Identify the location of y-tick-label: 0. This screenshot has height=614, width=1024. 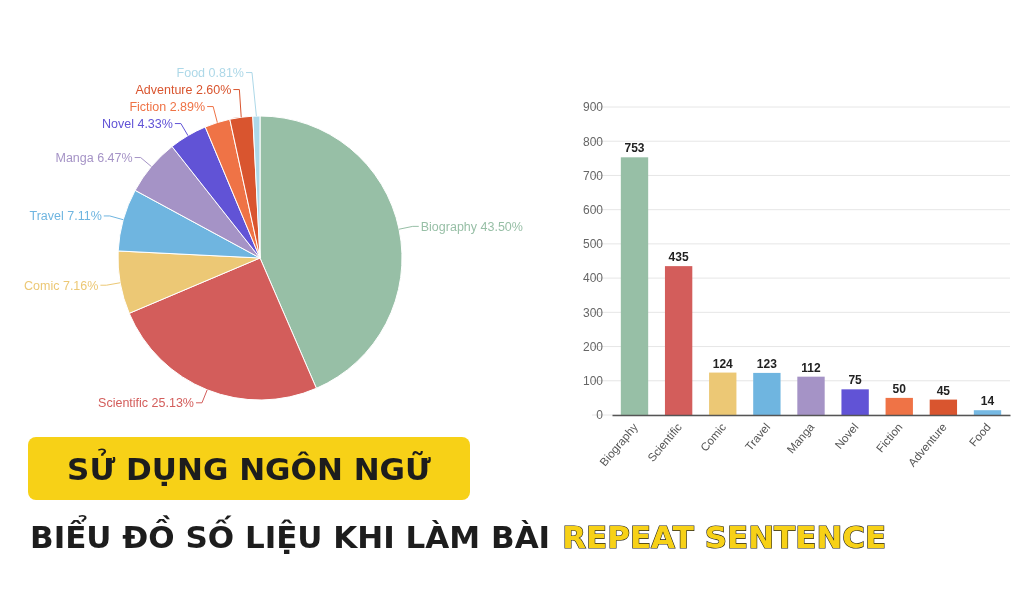
(600, 415).